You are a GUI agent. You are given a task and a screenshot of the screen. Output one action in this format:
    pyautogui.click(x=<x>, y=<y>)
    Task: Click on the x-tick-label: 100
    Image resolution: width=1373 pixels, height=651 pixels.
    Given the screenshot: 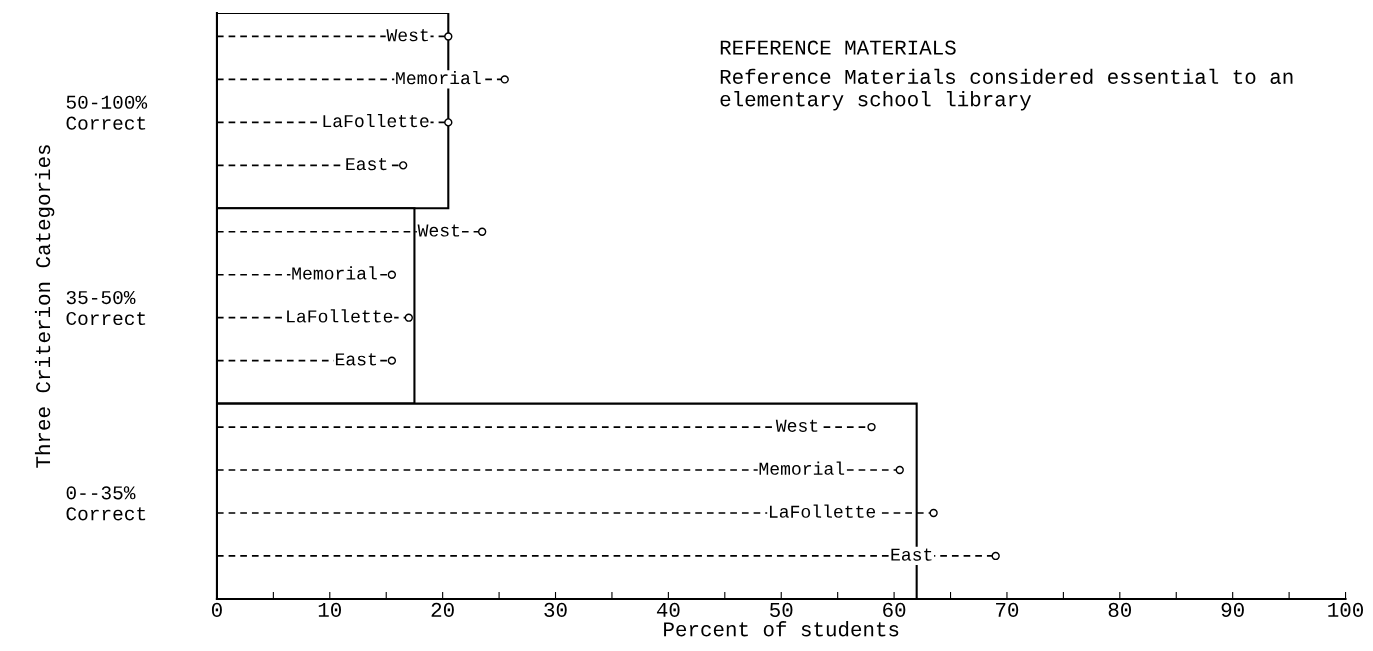 What is the action you would take?
    pyautogui.click(x=1346, y=609)
    